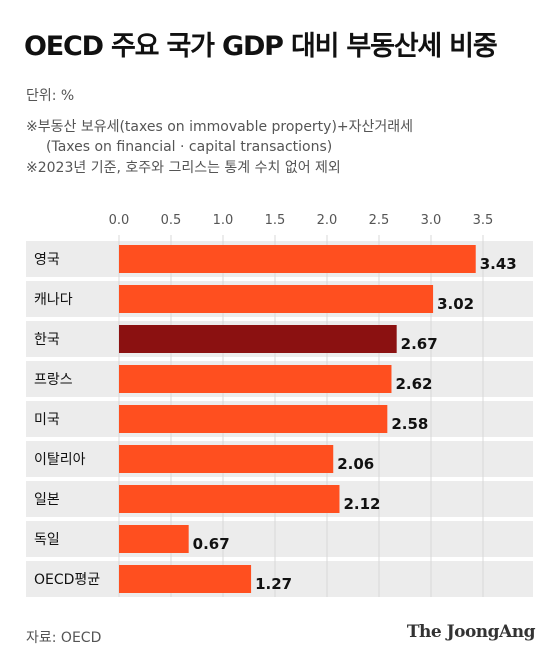 The width and height of the screenshot is (559, 669). What do you see at coordinates (47, 500) in the screenshot?
I see `category-label: 일본` at bounding box center [47, 500].